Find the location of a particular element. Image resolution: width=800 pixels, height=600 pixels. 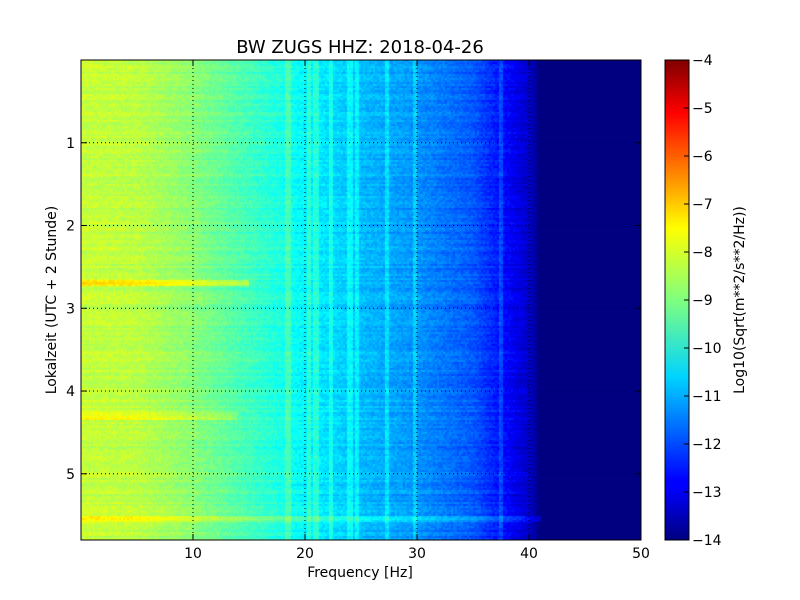

colorbar-tick-label: −5 is located at coordinates (702, 109).